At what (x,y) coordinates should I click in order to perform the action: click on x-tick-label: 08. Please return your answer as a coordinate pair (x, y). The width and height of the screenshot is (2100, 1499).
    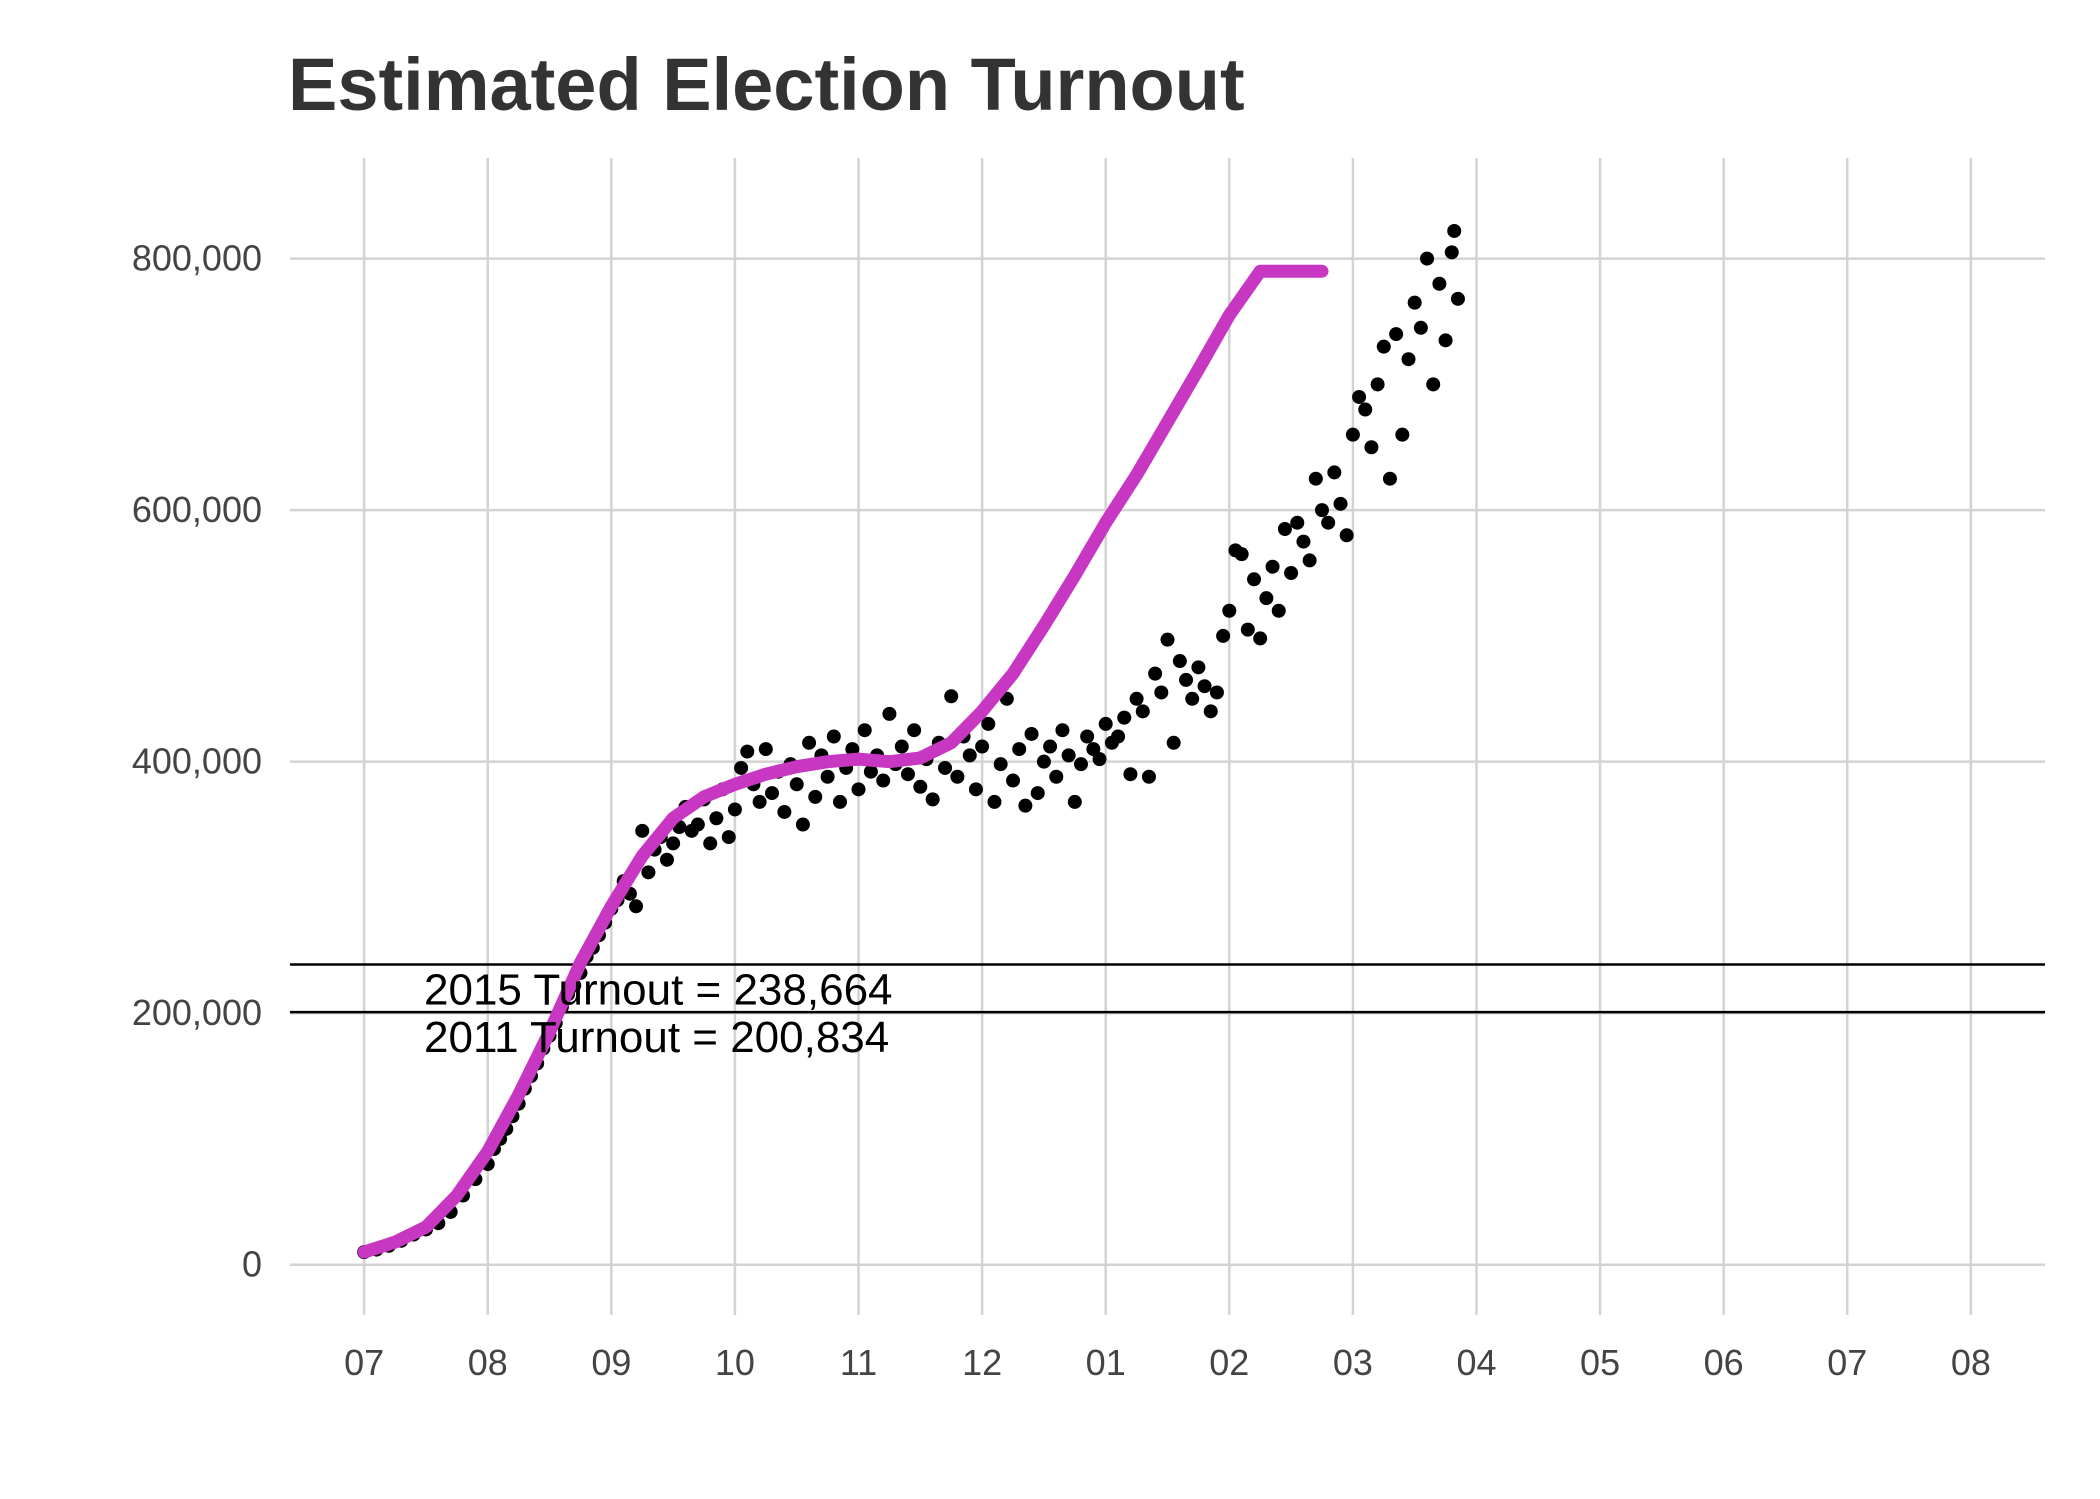
    Looking at the image, I should click on (488, 1362).